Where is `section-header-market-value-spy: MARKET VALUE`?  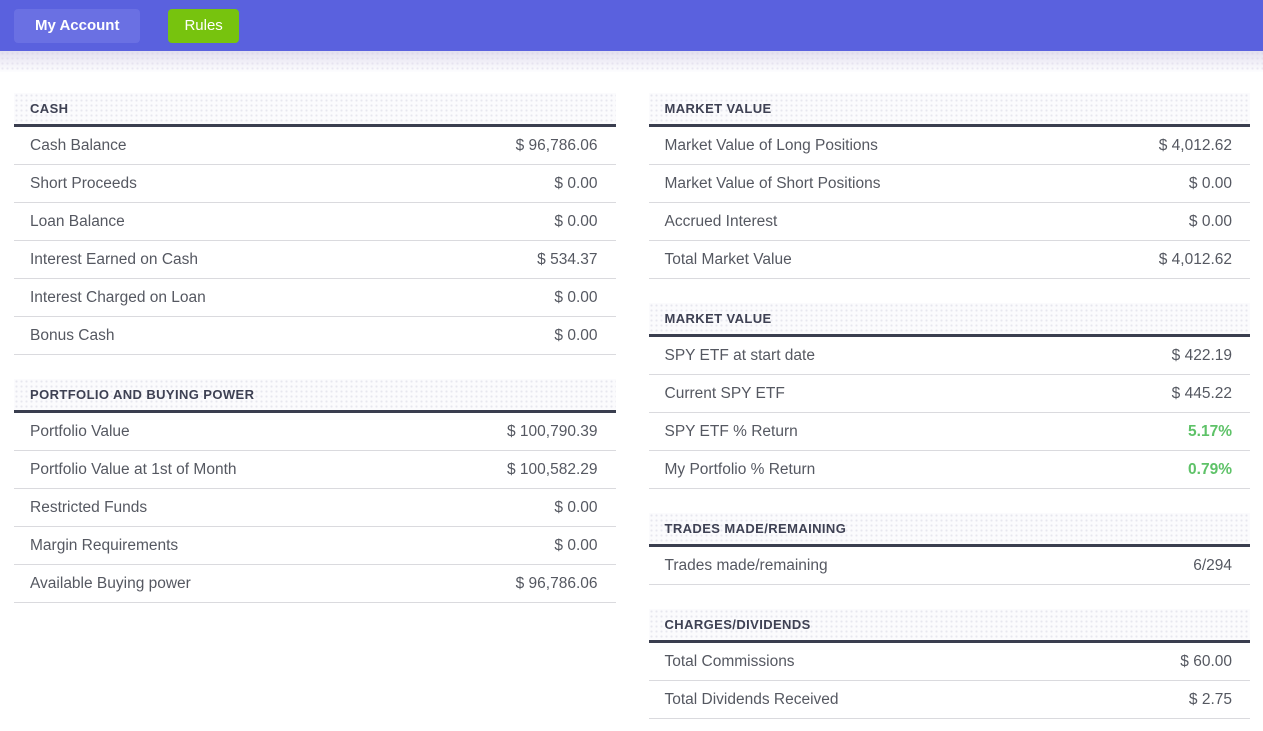 section-header-market-value-spy: MARKET VALUE is located at coordinates (949, 320).